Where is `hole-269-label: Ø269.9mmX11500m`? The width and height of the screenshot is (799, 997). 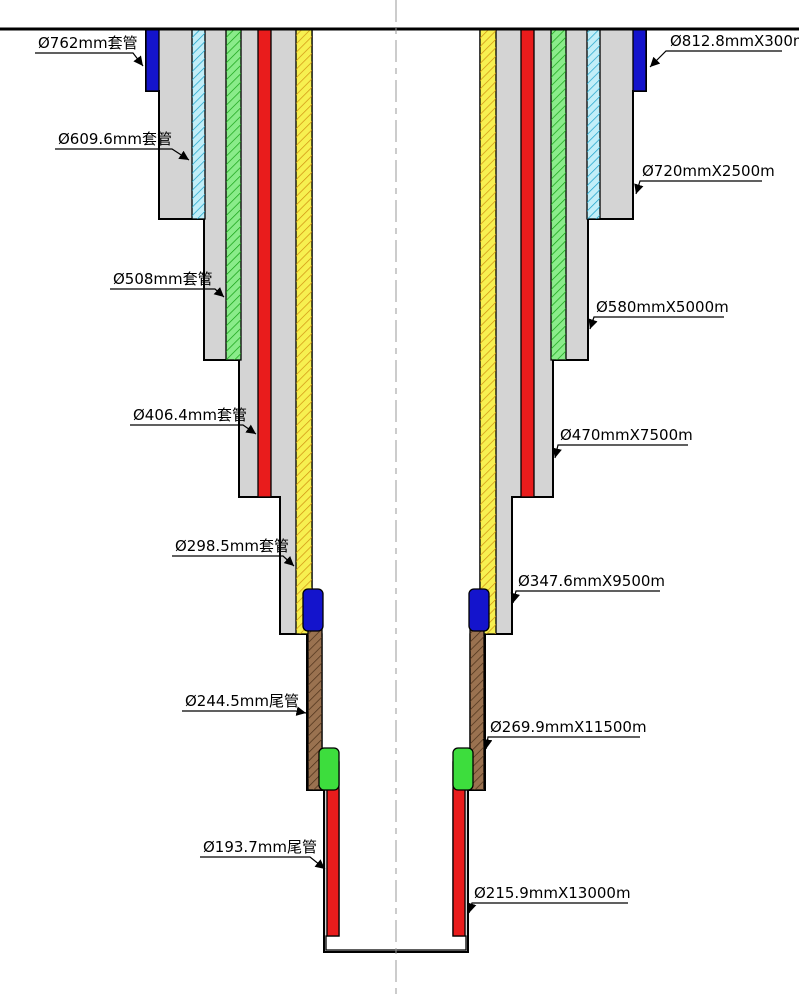 hole-269-label: Ø269.9mmX11500m is located at coordinates (568, 727).